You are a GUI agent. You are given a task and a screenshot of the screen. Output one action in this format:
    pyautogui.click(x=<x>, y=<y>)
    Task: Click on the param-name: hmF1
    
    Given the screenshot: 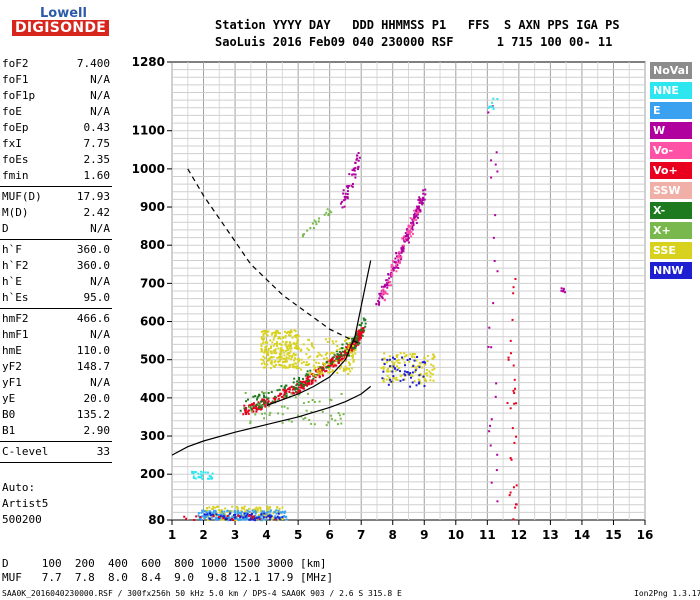 What is the action you would take?
    pyautogui.click(x=15, y=334)
    